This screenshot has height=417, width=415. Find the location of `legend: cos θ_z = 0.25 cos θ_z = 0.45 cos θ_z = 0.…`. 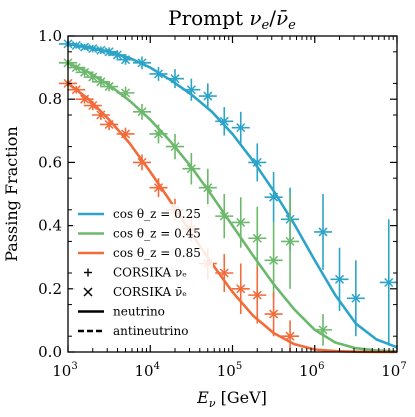

legend: cos θ_z = 0.25 cos θ_z = 0.45 cos θ_z = 0.… is located at coordinates (143, 274).